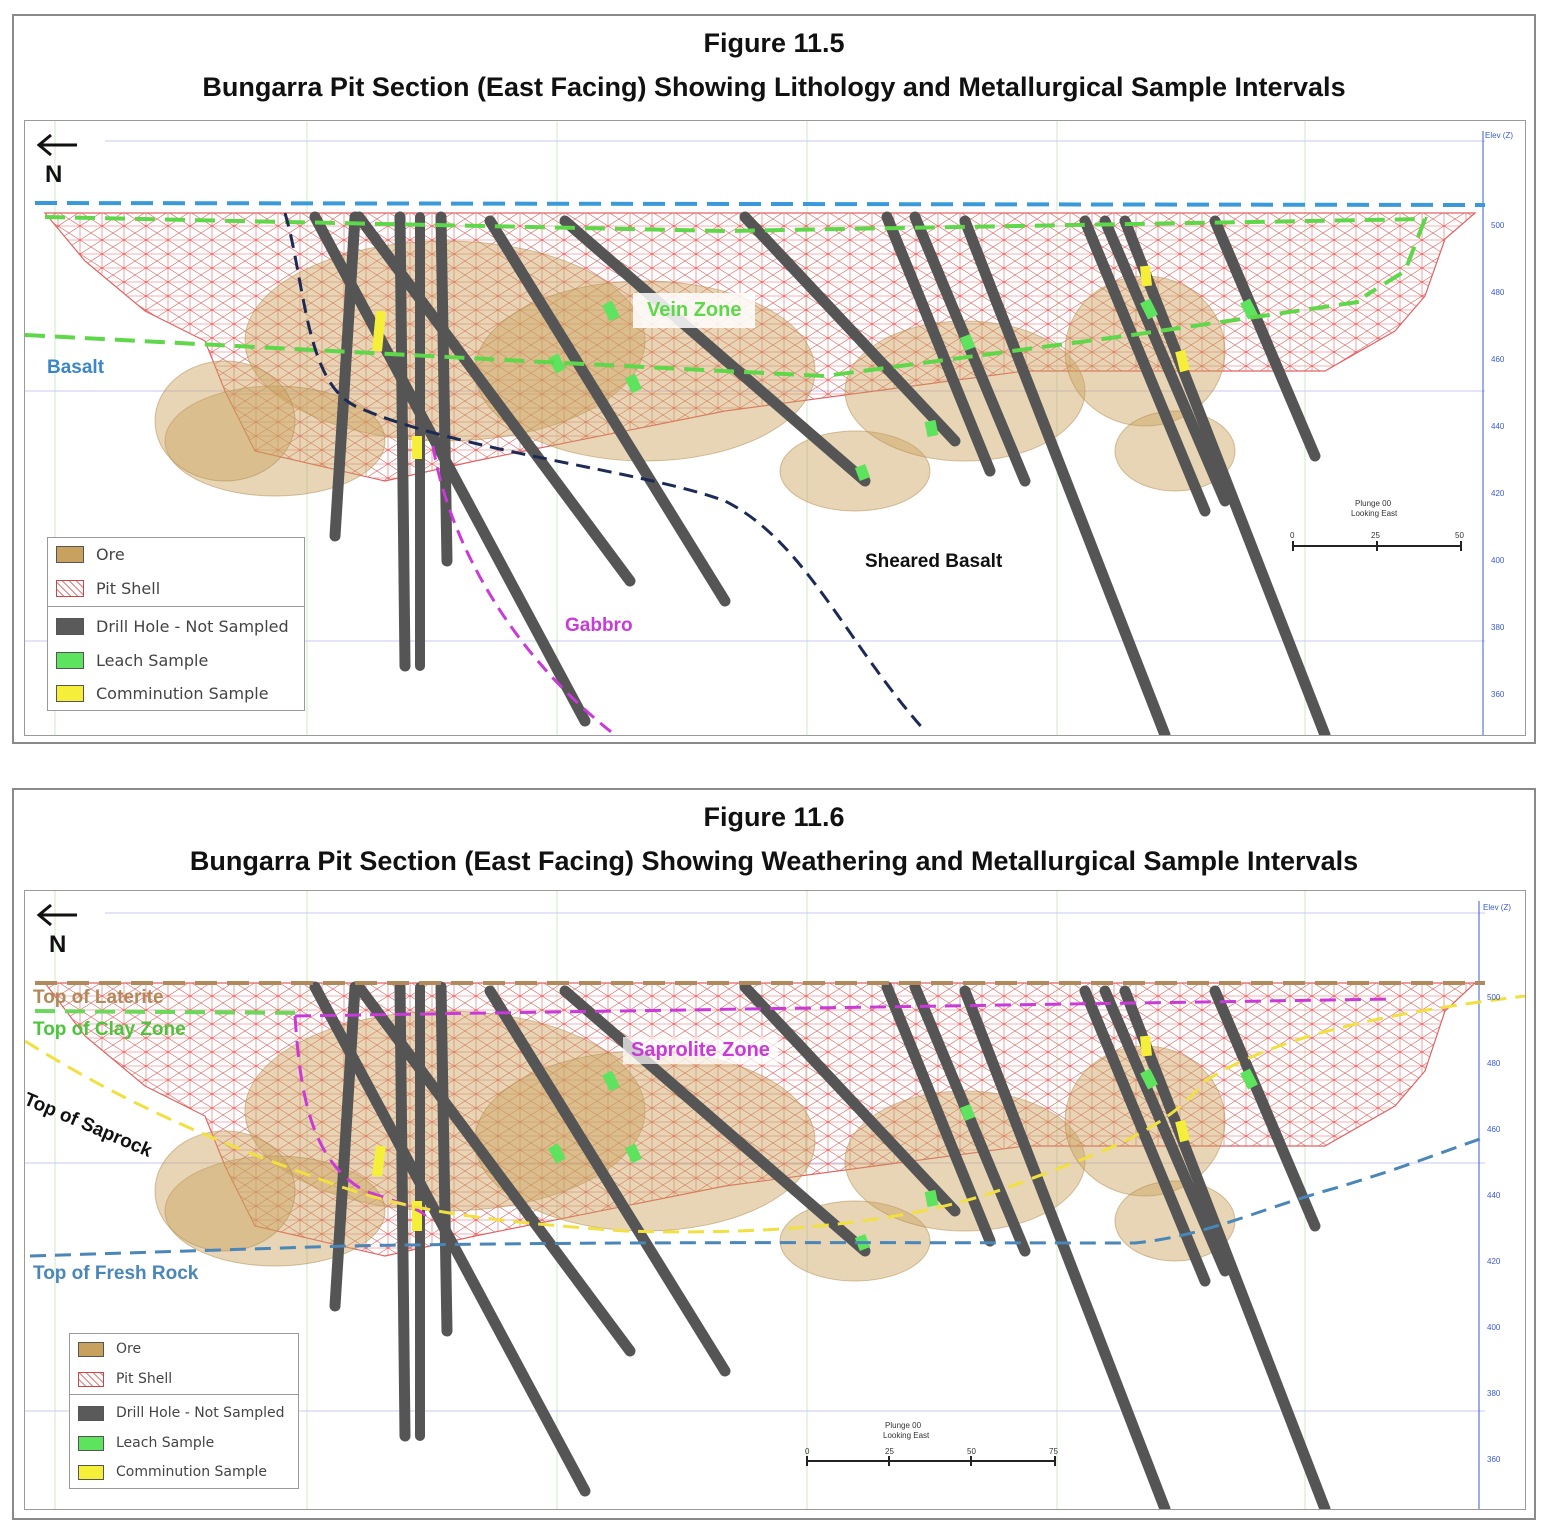  I want to click on scale-tick-label: 75, so click(1053, 1451).